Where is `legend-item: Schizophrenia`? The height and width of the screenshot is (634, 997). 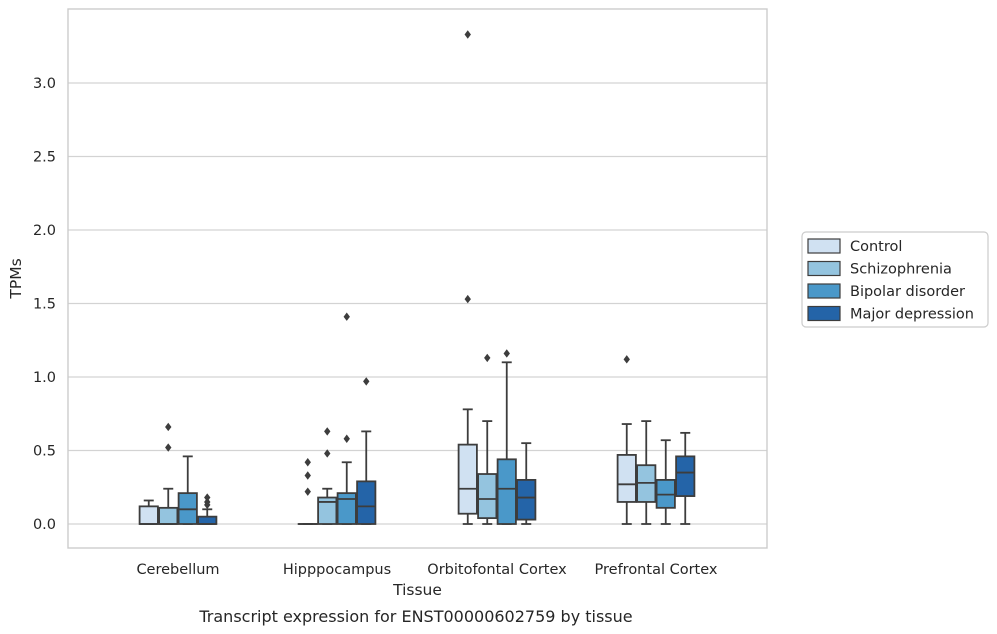
legend-item: Schizophrenia is located at coordinates (879, 269).